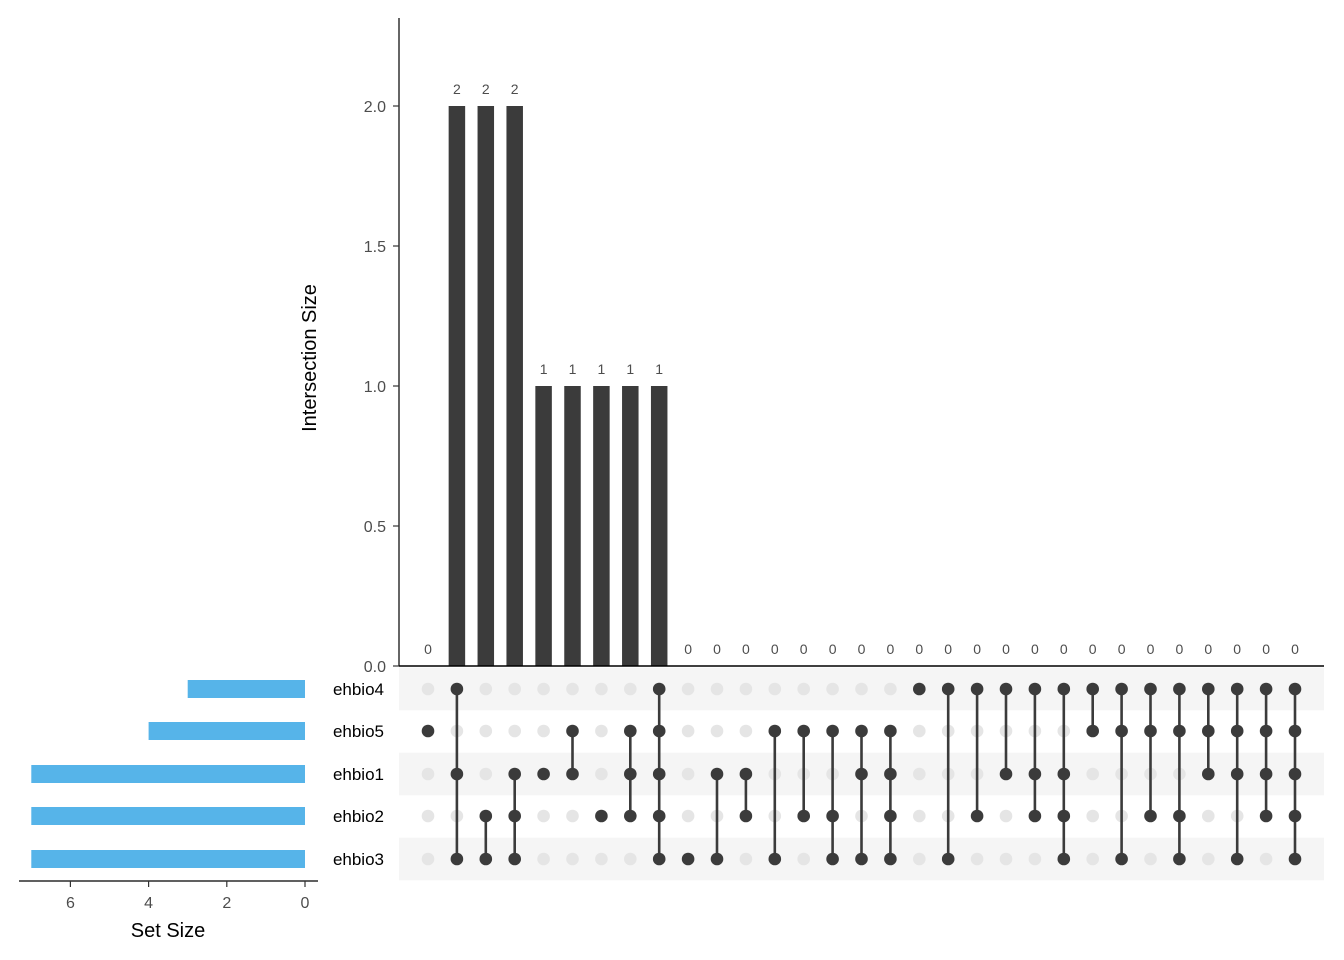  What do you see at coordinates (358, 689) in the screenshot?
I see `set-label-ehbio4: ehbio4` at bounding box center [358, 689].